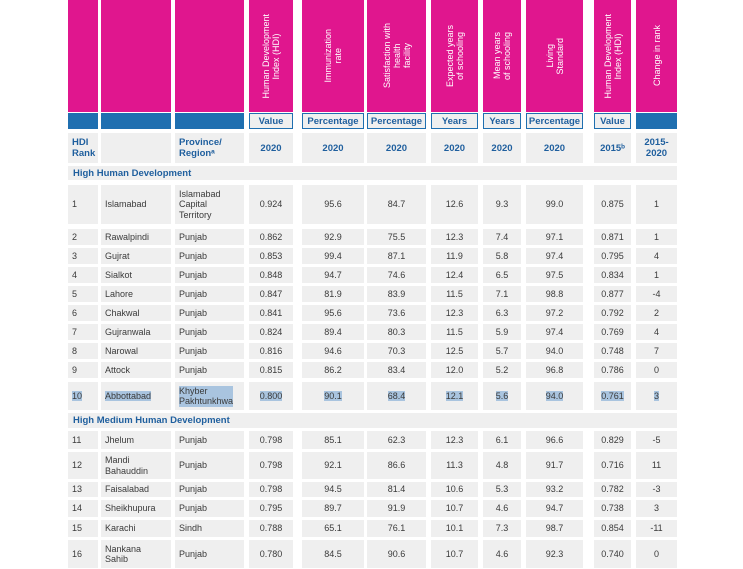 This screenshot has width=743, height=569. I want to click on table-cell: 0.875, so click(612, 204).